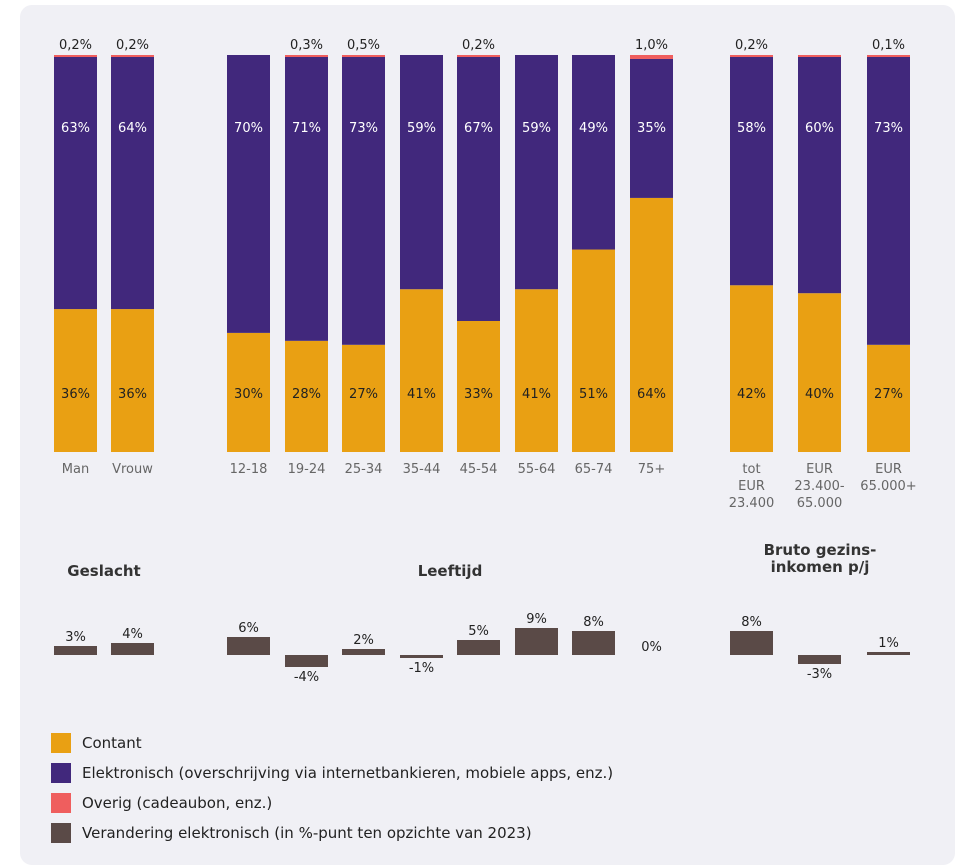  What do you see at coordinates (593, 128) in the screenshot?
I see `data-label-elektronisch: 49%` at bounding box center [593, 128].